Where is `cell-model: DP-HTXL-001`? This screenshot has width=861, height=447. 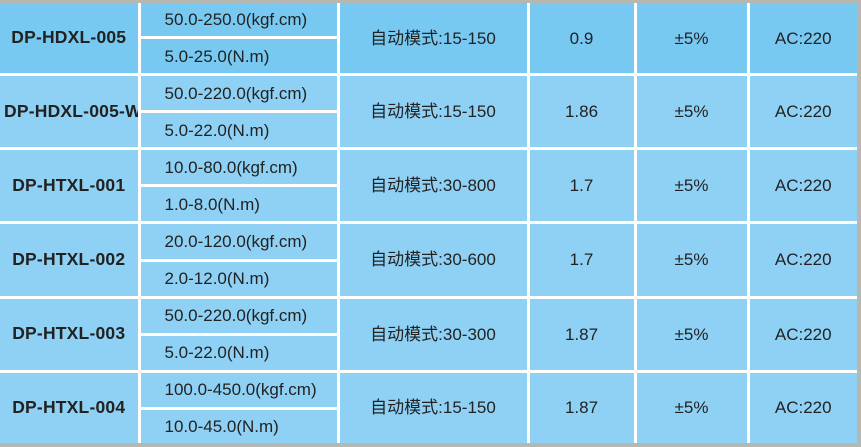
cell-model: DP-HTXL-001 is located at coordinates (70, 186).